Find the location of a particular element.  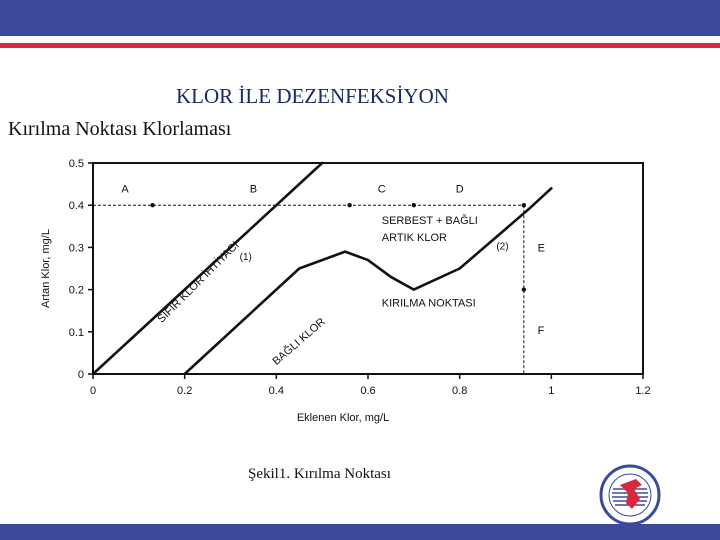

x-tick-label: 0.2 is located at coordinates (184, 391).